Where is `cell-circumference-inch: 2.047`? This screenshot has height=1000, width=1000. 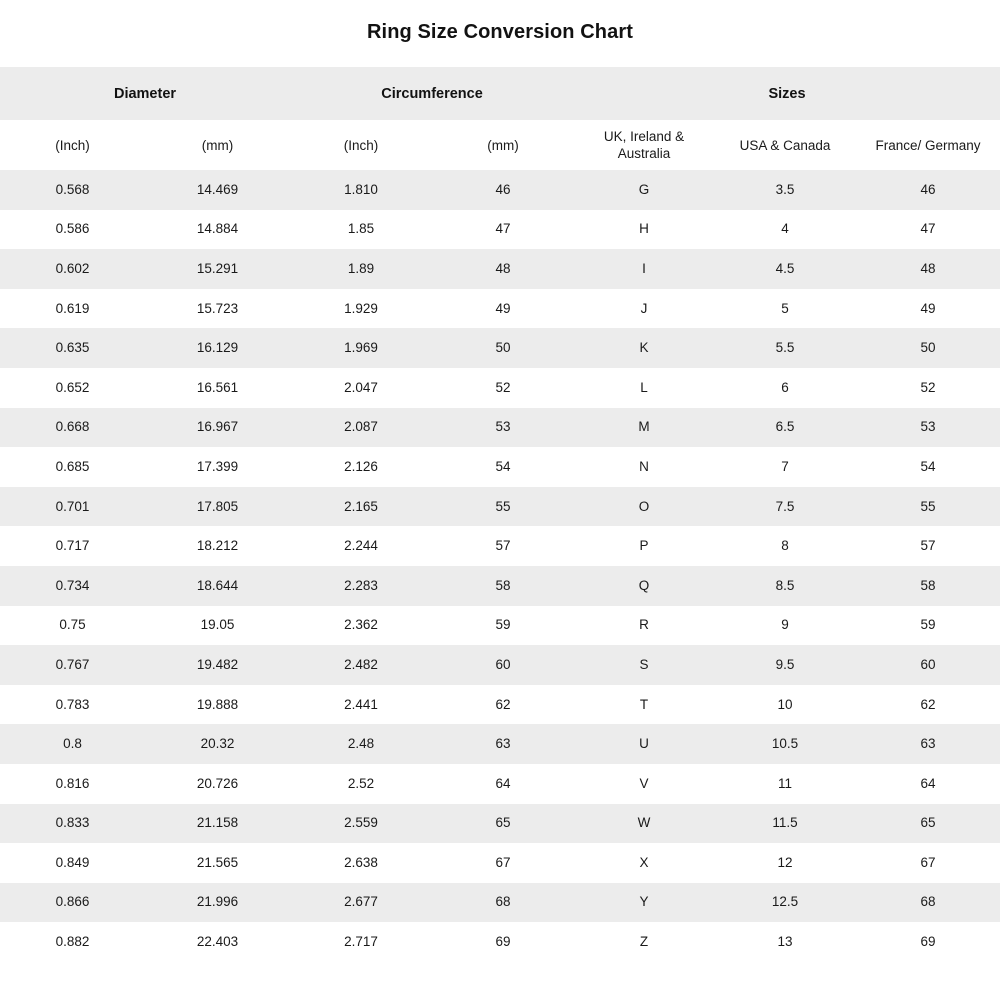 cell-circumference-inch: 2.047 is located at coordinates (361, 387).